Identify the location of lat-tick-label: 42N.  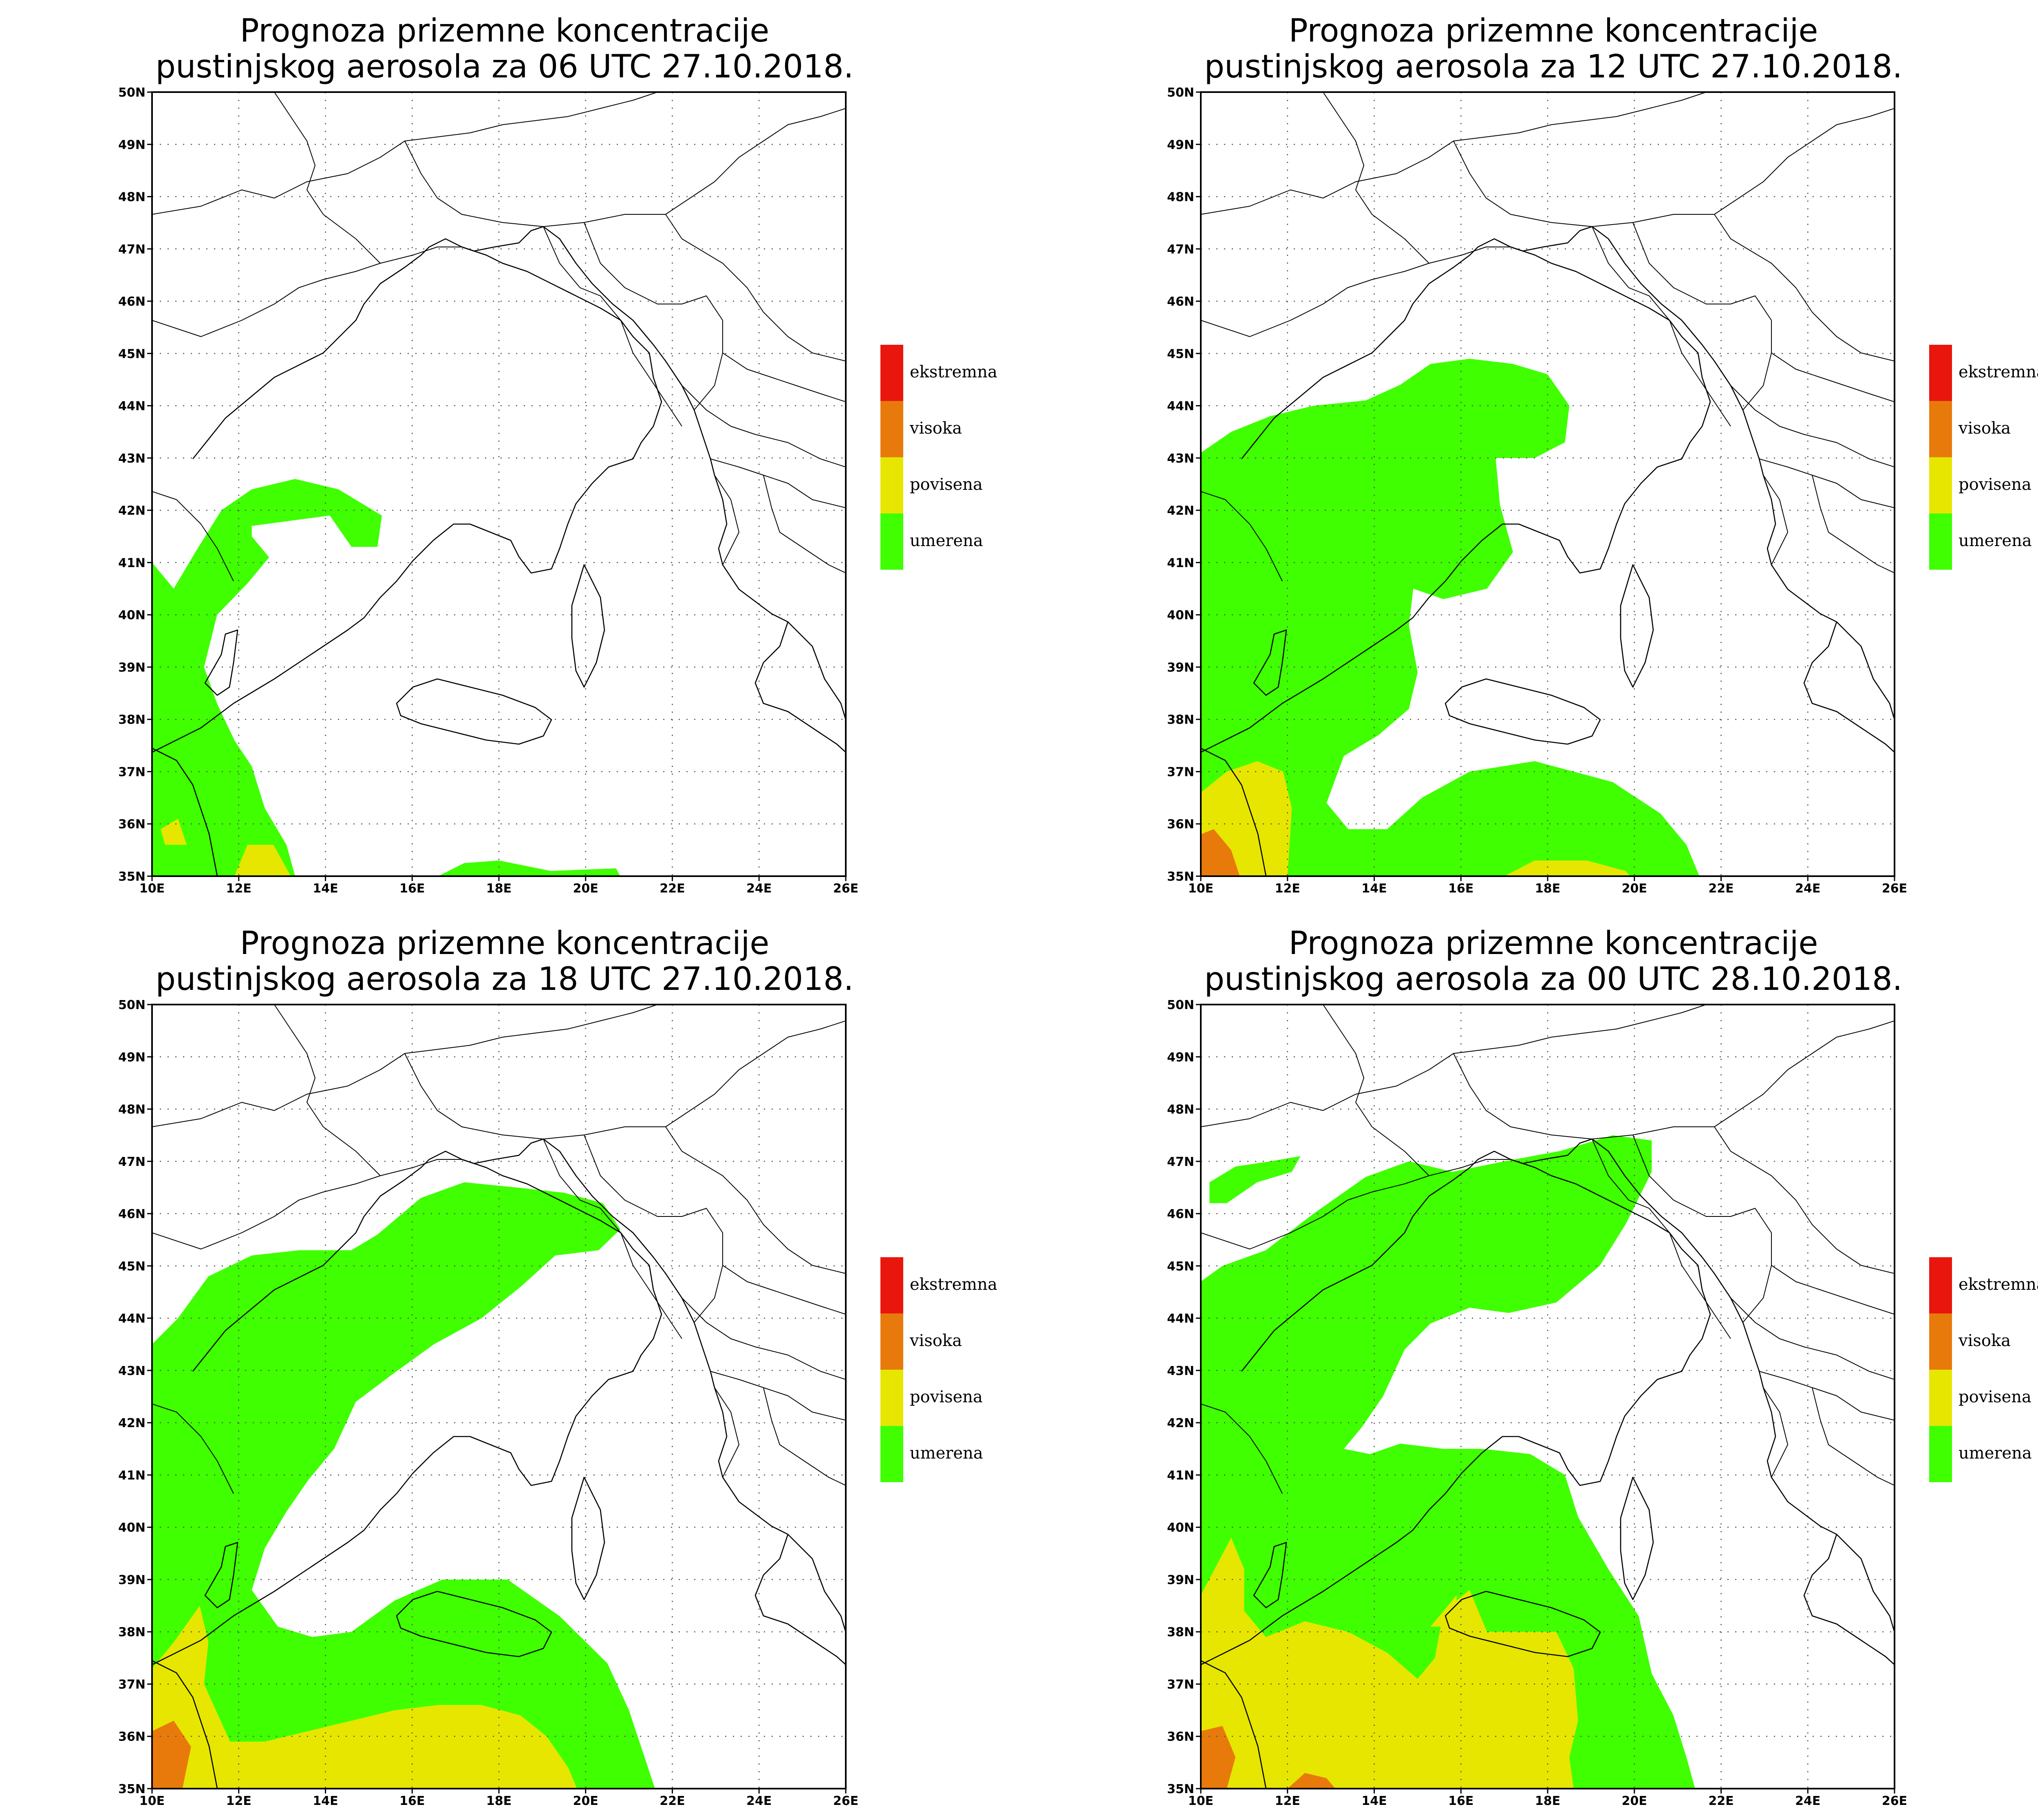
(132, 511).